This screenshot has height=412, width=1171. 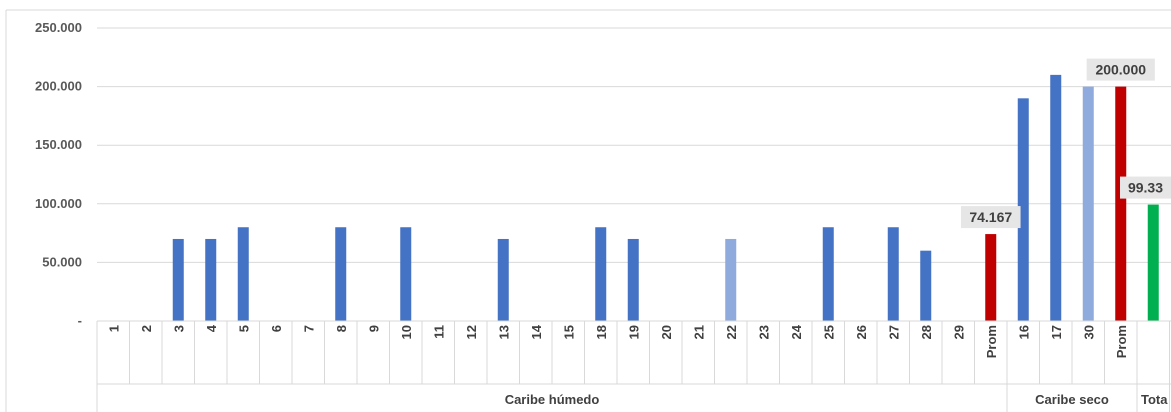 What do you see at coordinates (1153, 262) in the screenshot?
I see `bar-total` at bounding box center [1153, 262].